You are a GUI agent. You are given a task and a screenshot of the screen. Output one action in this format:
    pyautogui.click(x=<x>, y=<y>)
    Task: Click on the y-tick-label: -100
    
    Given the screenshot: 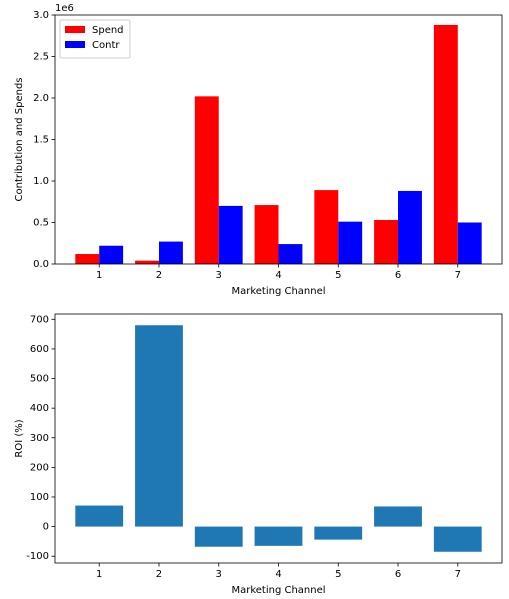 What is the action you would take?
    pyautogui.click(x=37, y=556)
    